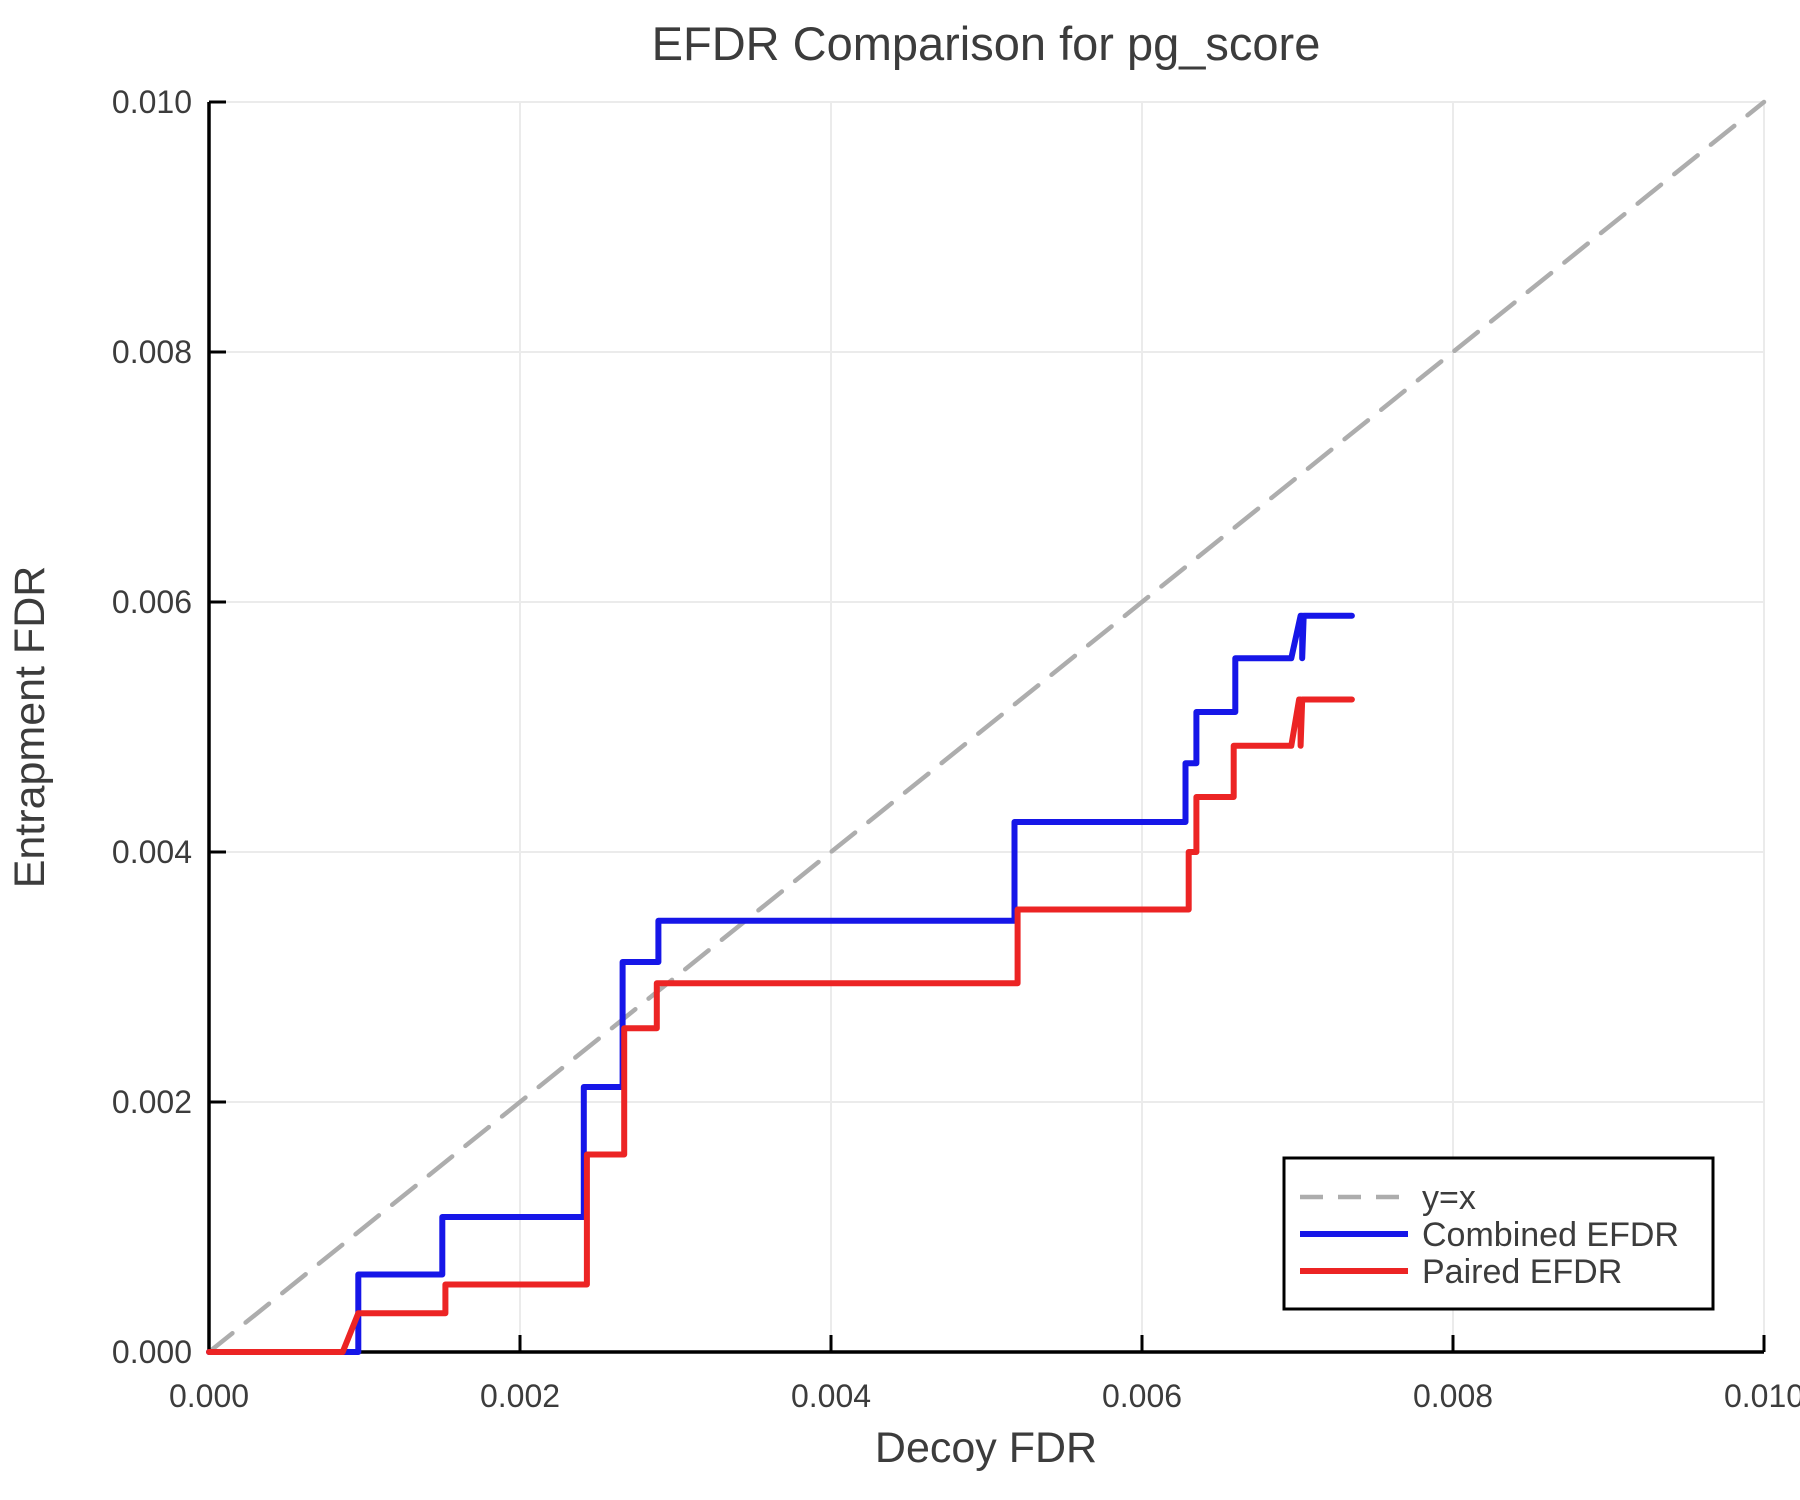 The height and width of the screenshot is (1500, 1800). What do you see at coordinates (30, 727) in the screenshot?
I see `y-axis-label: Entrapment FDR` at bounding box center [30, 727].